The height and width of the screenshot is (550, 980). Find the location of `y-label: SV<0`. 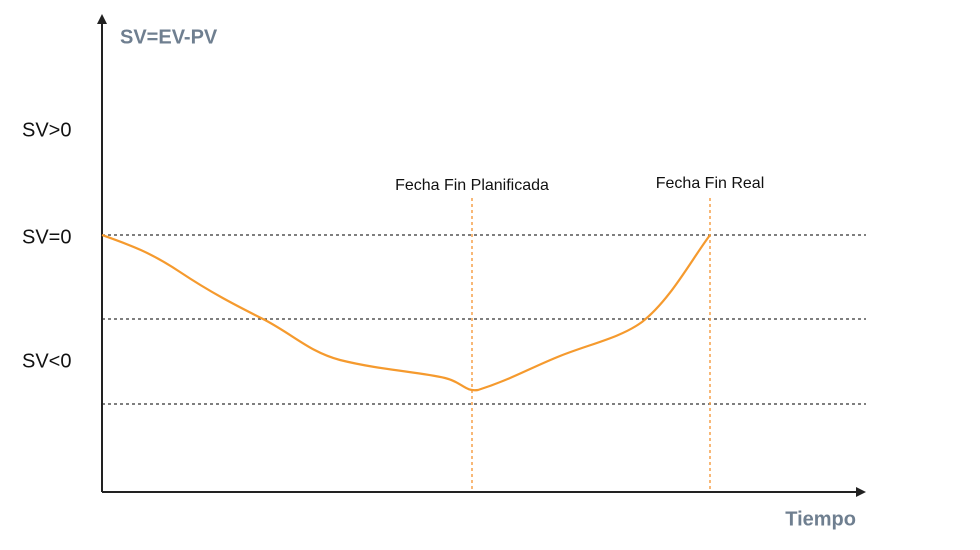

y-label: SV<0 is located at coordinates (46, 361).